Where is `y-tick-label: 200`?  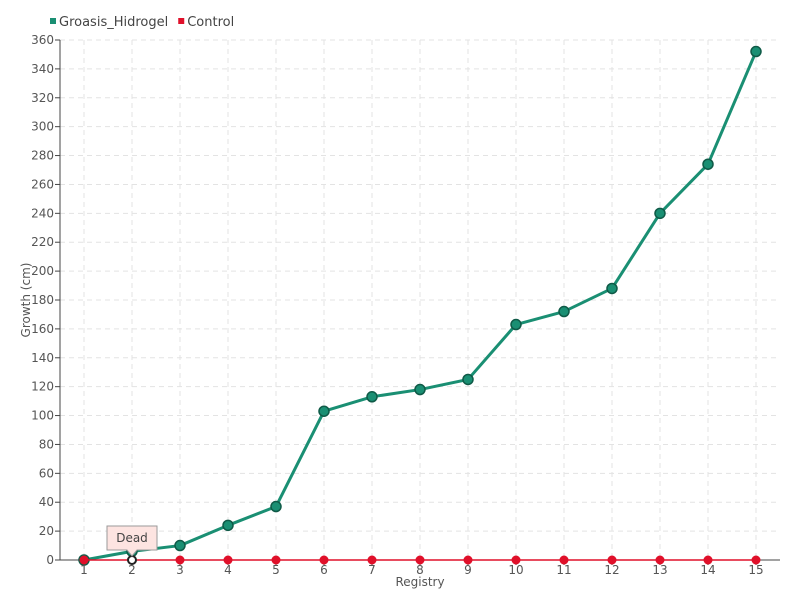 y-tick-label: 200 is located at coordinates (42, 271).